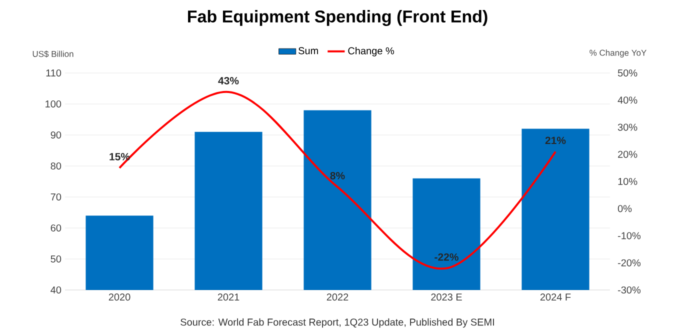 This screenshot has height=332, width=675. Describe the element at coordinates (628, 127) in the screenshot. I see `y2-tick-label: 30%` at that location.